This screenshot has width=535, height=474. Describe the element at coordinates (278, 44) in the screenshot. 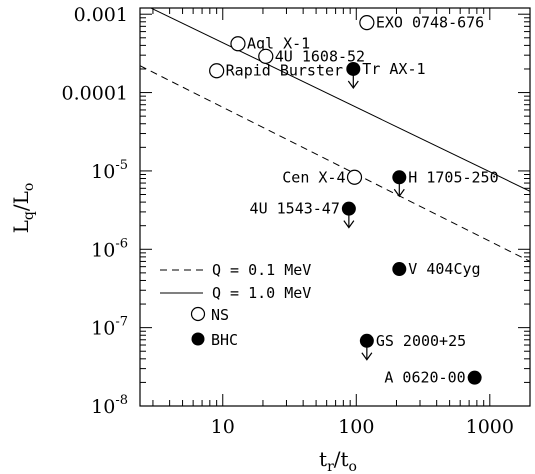

I see `point-label: Aql X-1` at that location.